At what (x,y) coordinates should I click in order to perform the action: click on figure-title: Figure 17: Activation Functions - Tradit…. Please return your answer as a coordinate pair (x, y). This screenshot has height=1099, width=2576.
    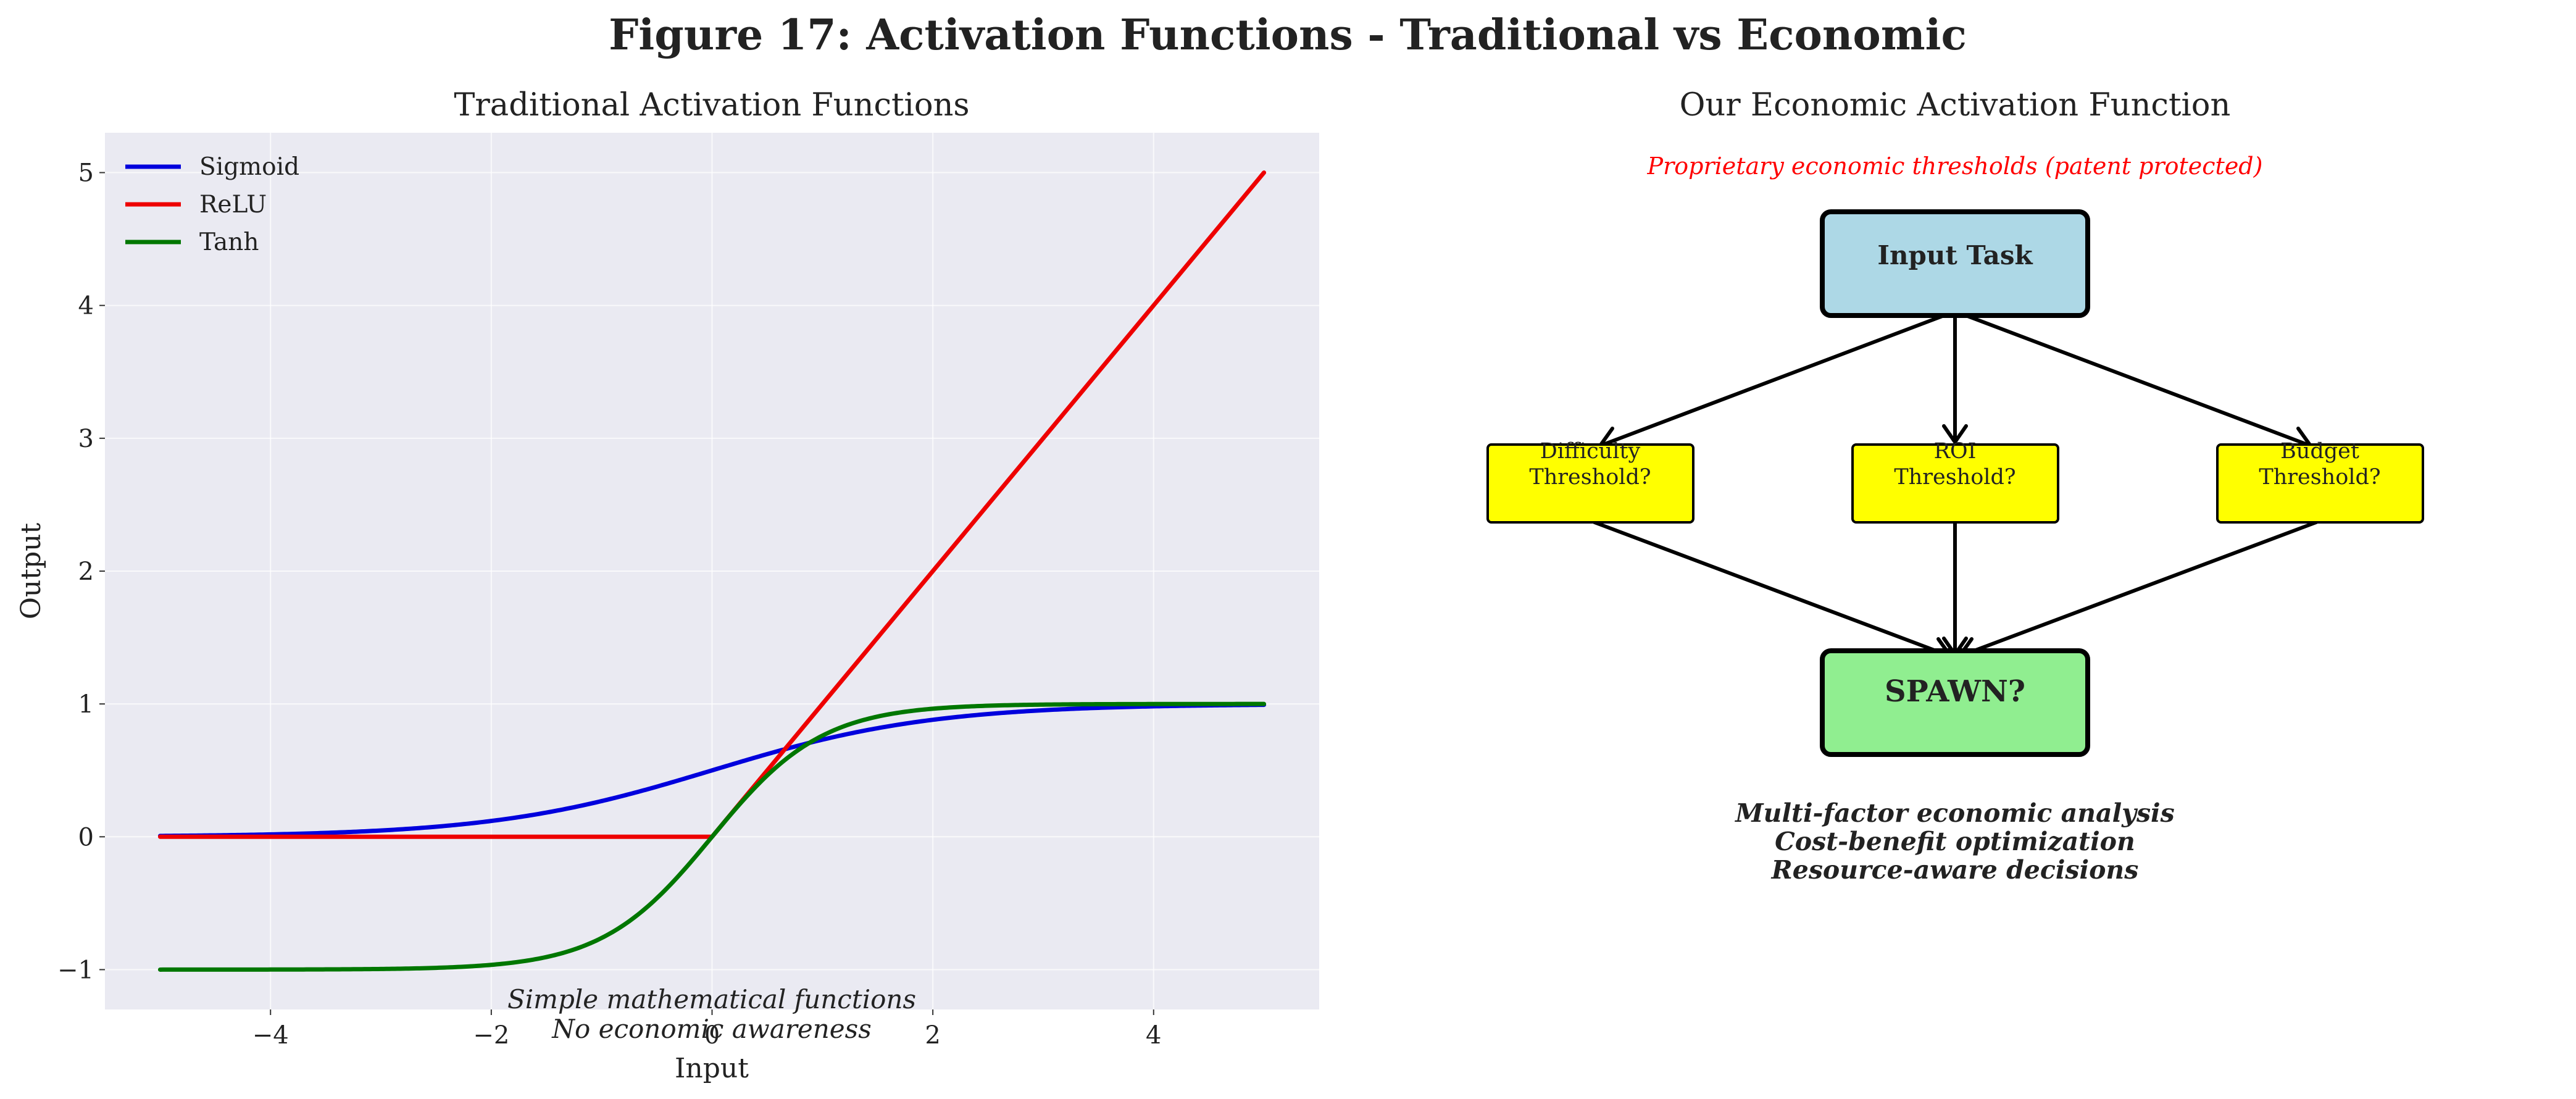
    Looking at the image, I should click on (1288, 35).